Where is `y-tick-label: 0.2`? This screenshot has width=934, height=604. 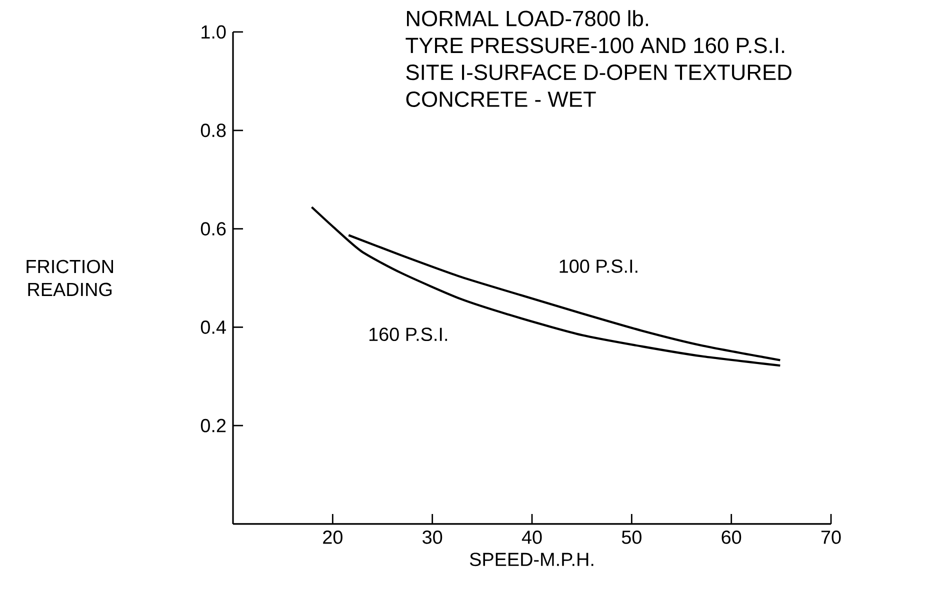
y-tick-label: 0.2 is located at coordinates (213, 425).